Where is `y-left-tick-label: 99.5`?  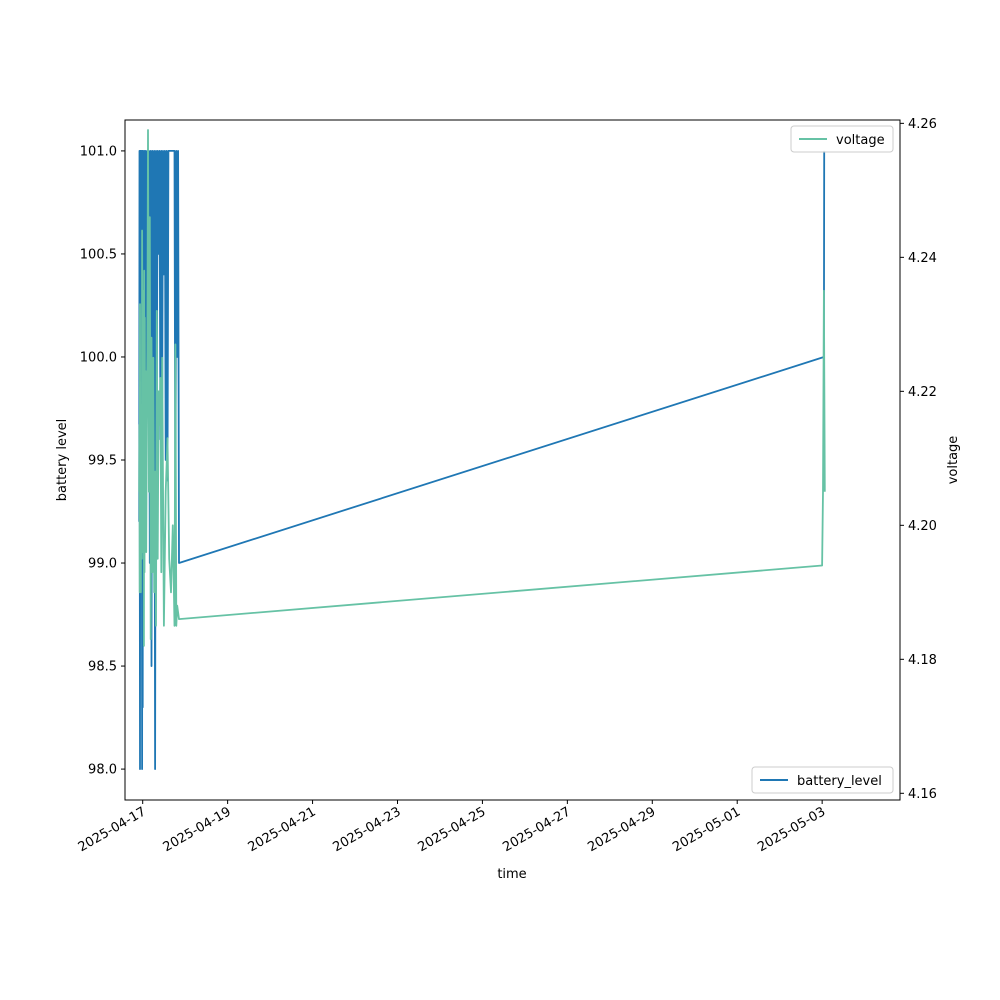
y-left-tick-label: 99.5 is located at coordinates (102, 461).